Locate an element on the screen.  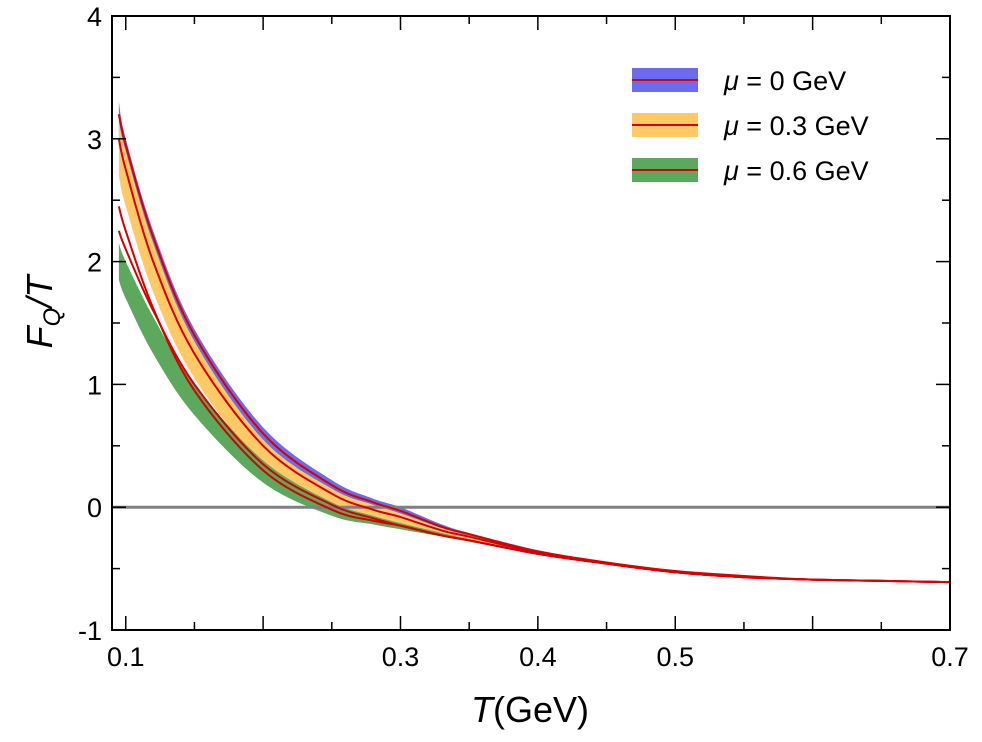
y-tick-label: 0 is located at coordinates (94, 508).